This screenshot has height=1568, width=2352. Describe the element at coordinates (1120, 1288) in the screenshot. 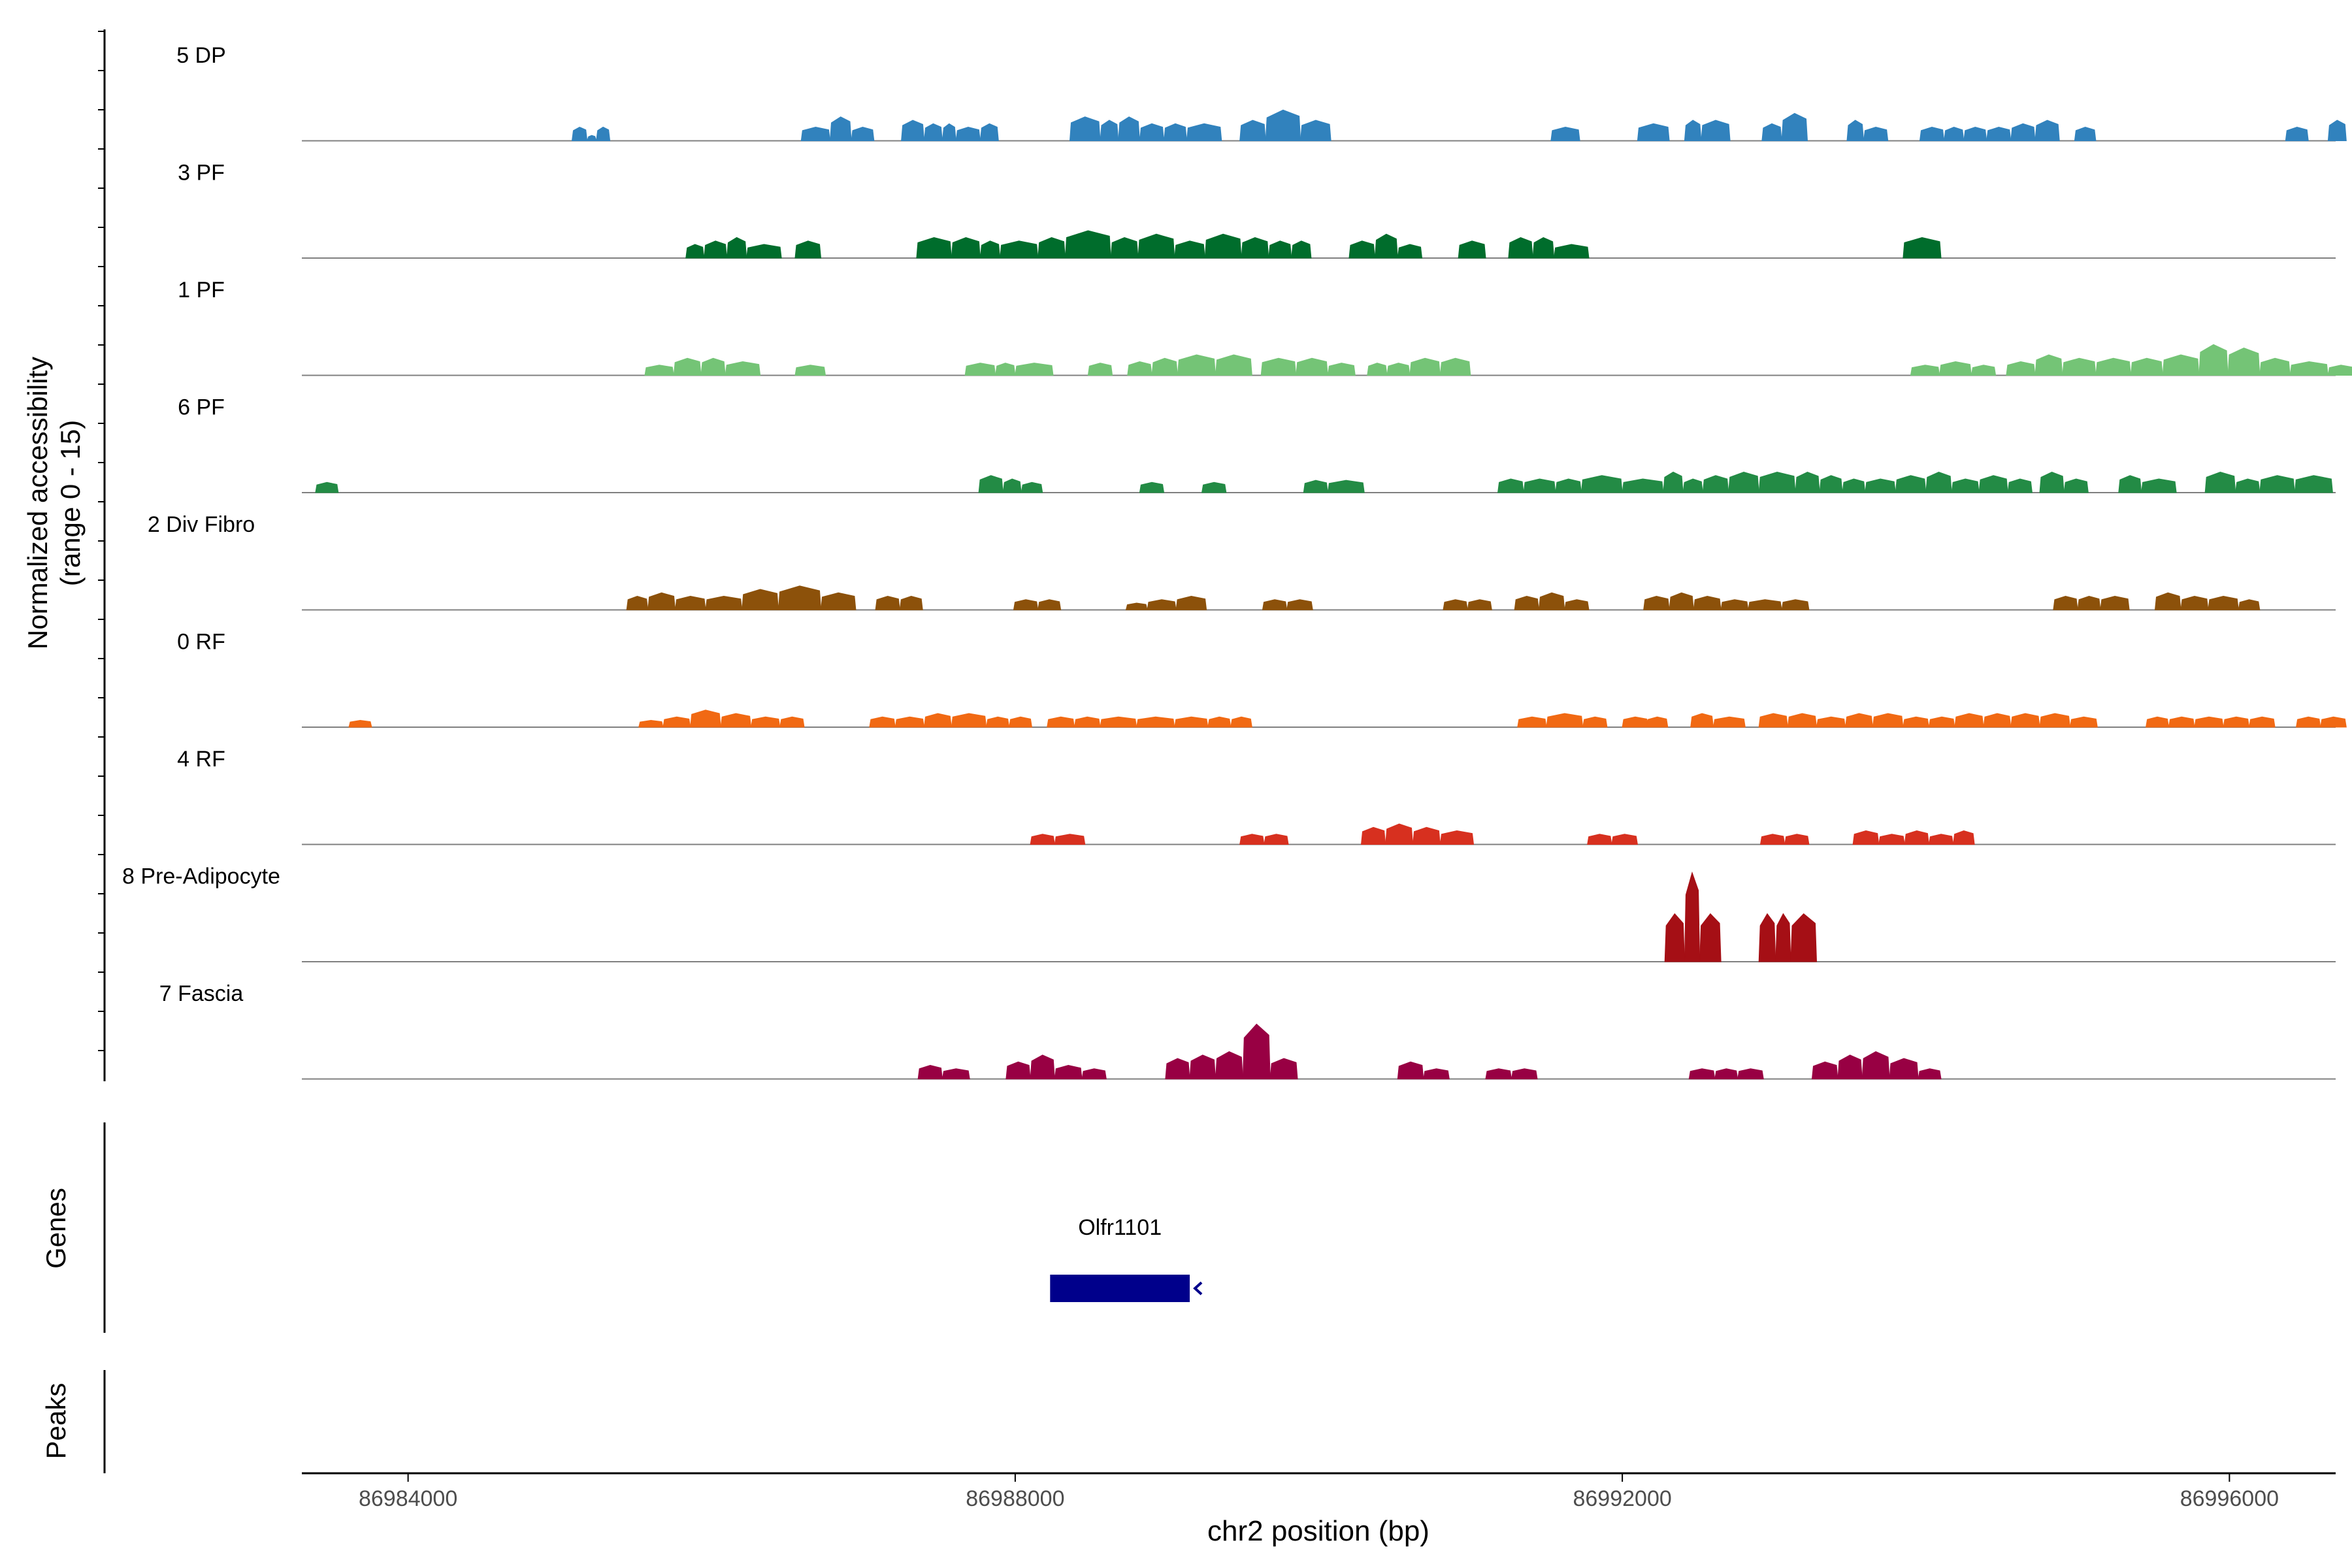

I see `gene-body` at that location.